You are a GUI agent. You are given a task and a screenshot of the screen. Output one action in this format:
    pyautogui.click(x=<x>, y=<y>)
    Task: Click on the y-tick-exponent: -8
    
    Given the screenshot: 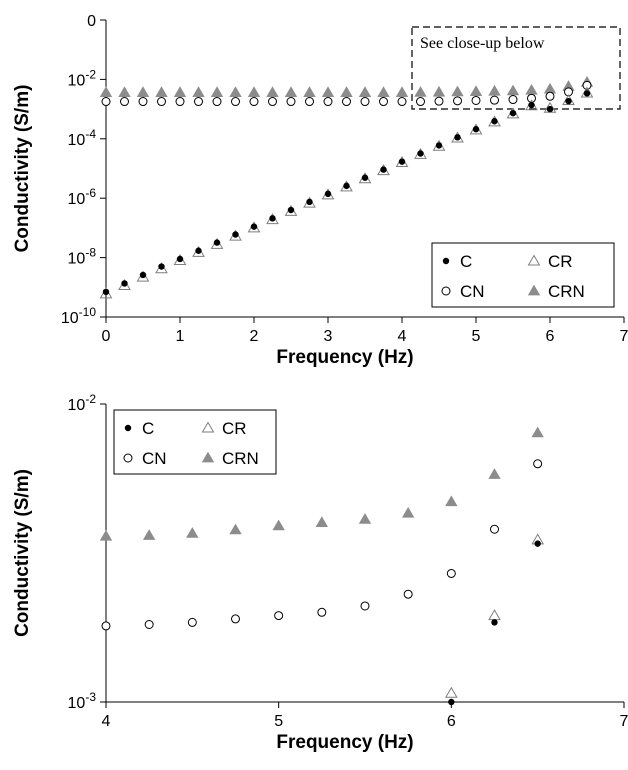 What is the action you would take?
    pyautogui.click(x=90, y=253)
    